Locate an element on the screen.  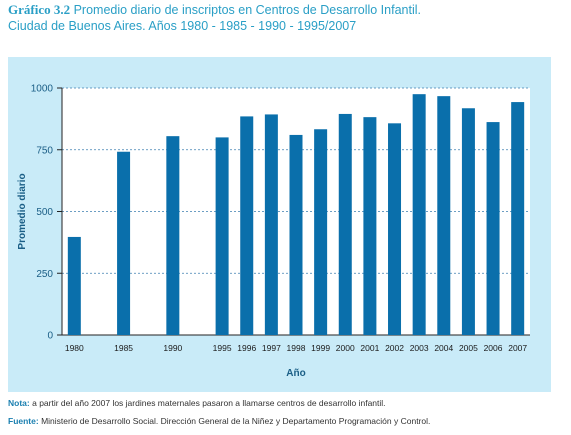
bar-2005 is located at coordinates (468, 221).